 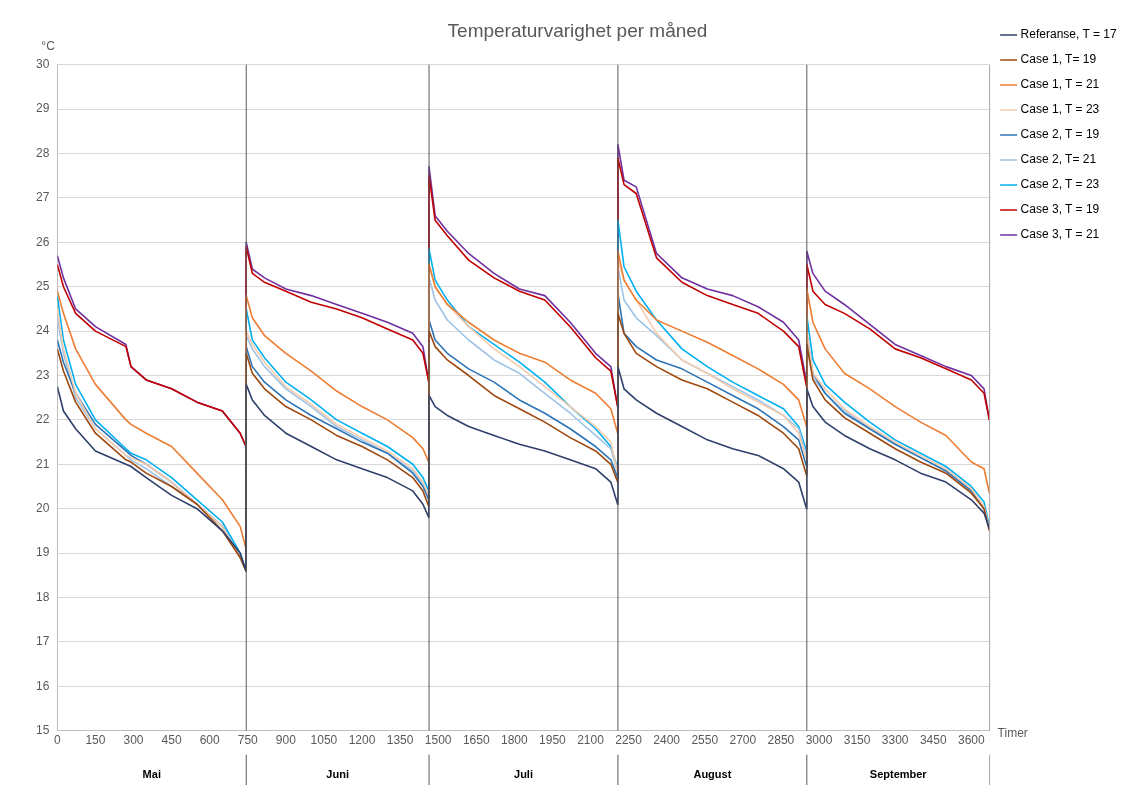 I want to click on legend-label: Case 3, T = 19, so click(x=1060, y=209).